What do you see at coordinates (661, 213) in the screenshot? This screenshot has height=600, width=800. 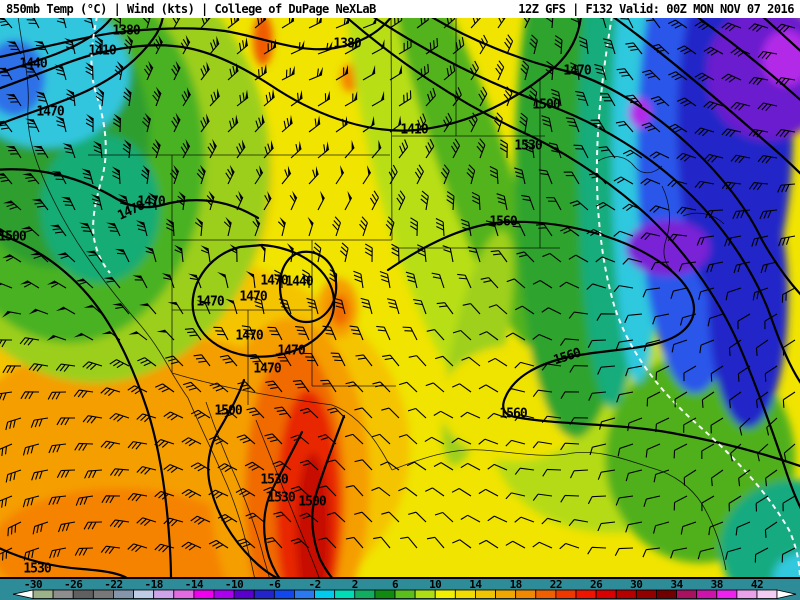 I see `great-lakes` at bounding box center [661, 213].